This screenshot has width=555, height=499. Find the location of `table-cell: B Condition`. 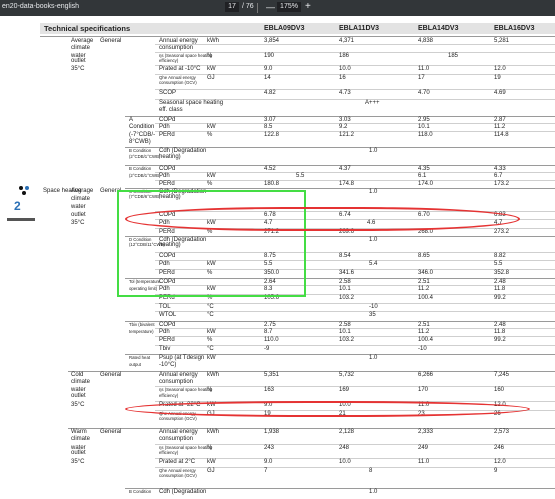

table-cell: B Condition is located at coordinates (140, 168).